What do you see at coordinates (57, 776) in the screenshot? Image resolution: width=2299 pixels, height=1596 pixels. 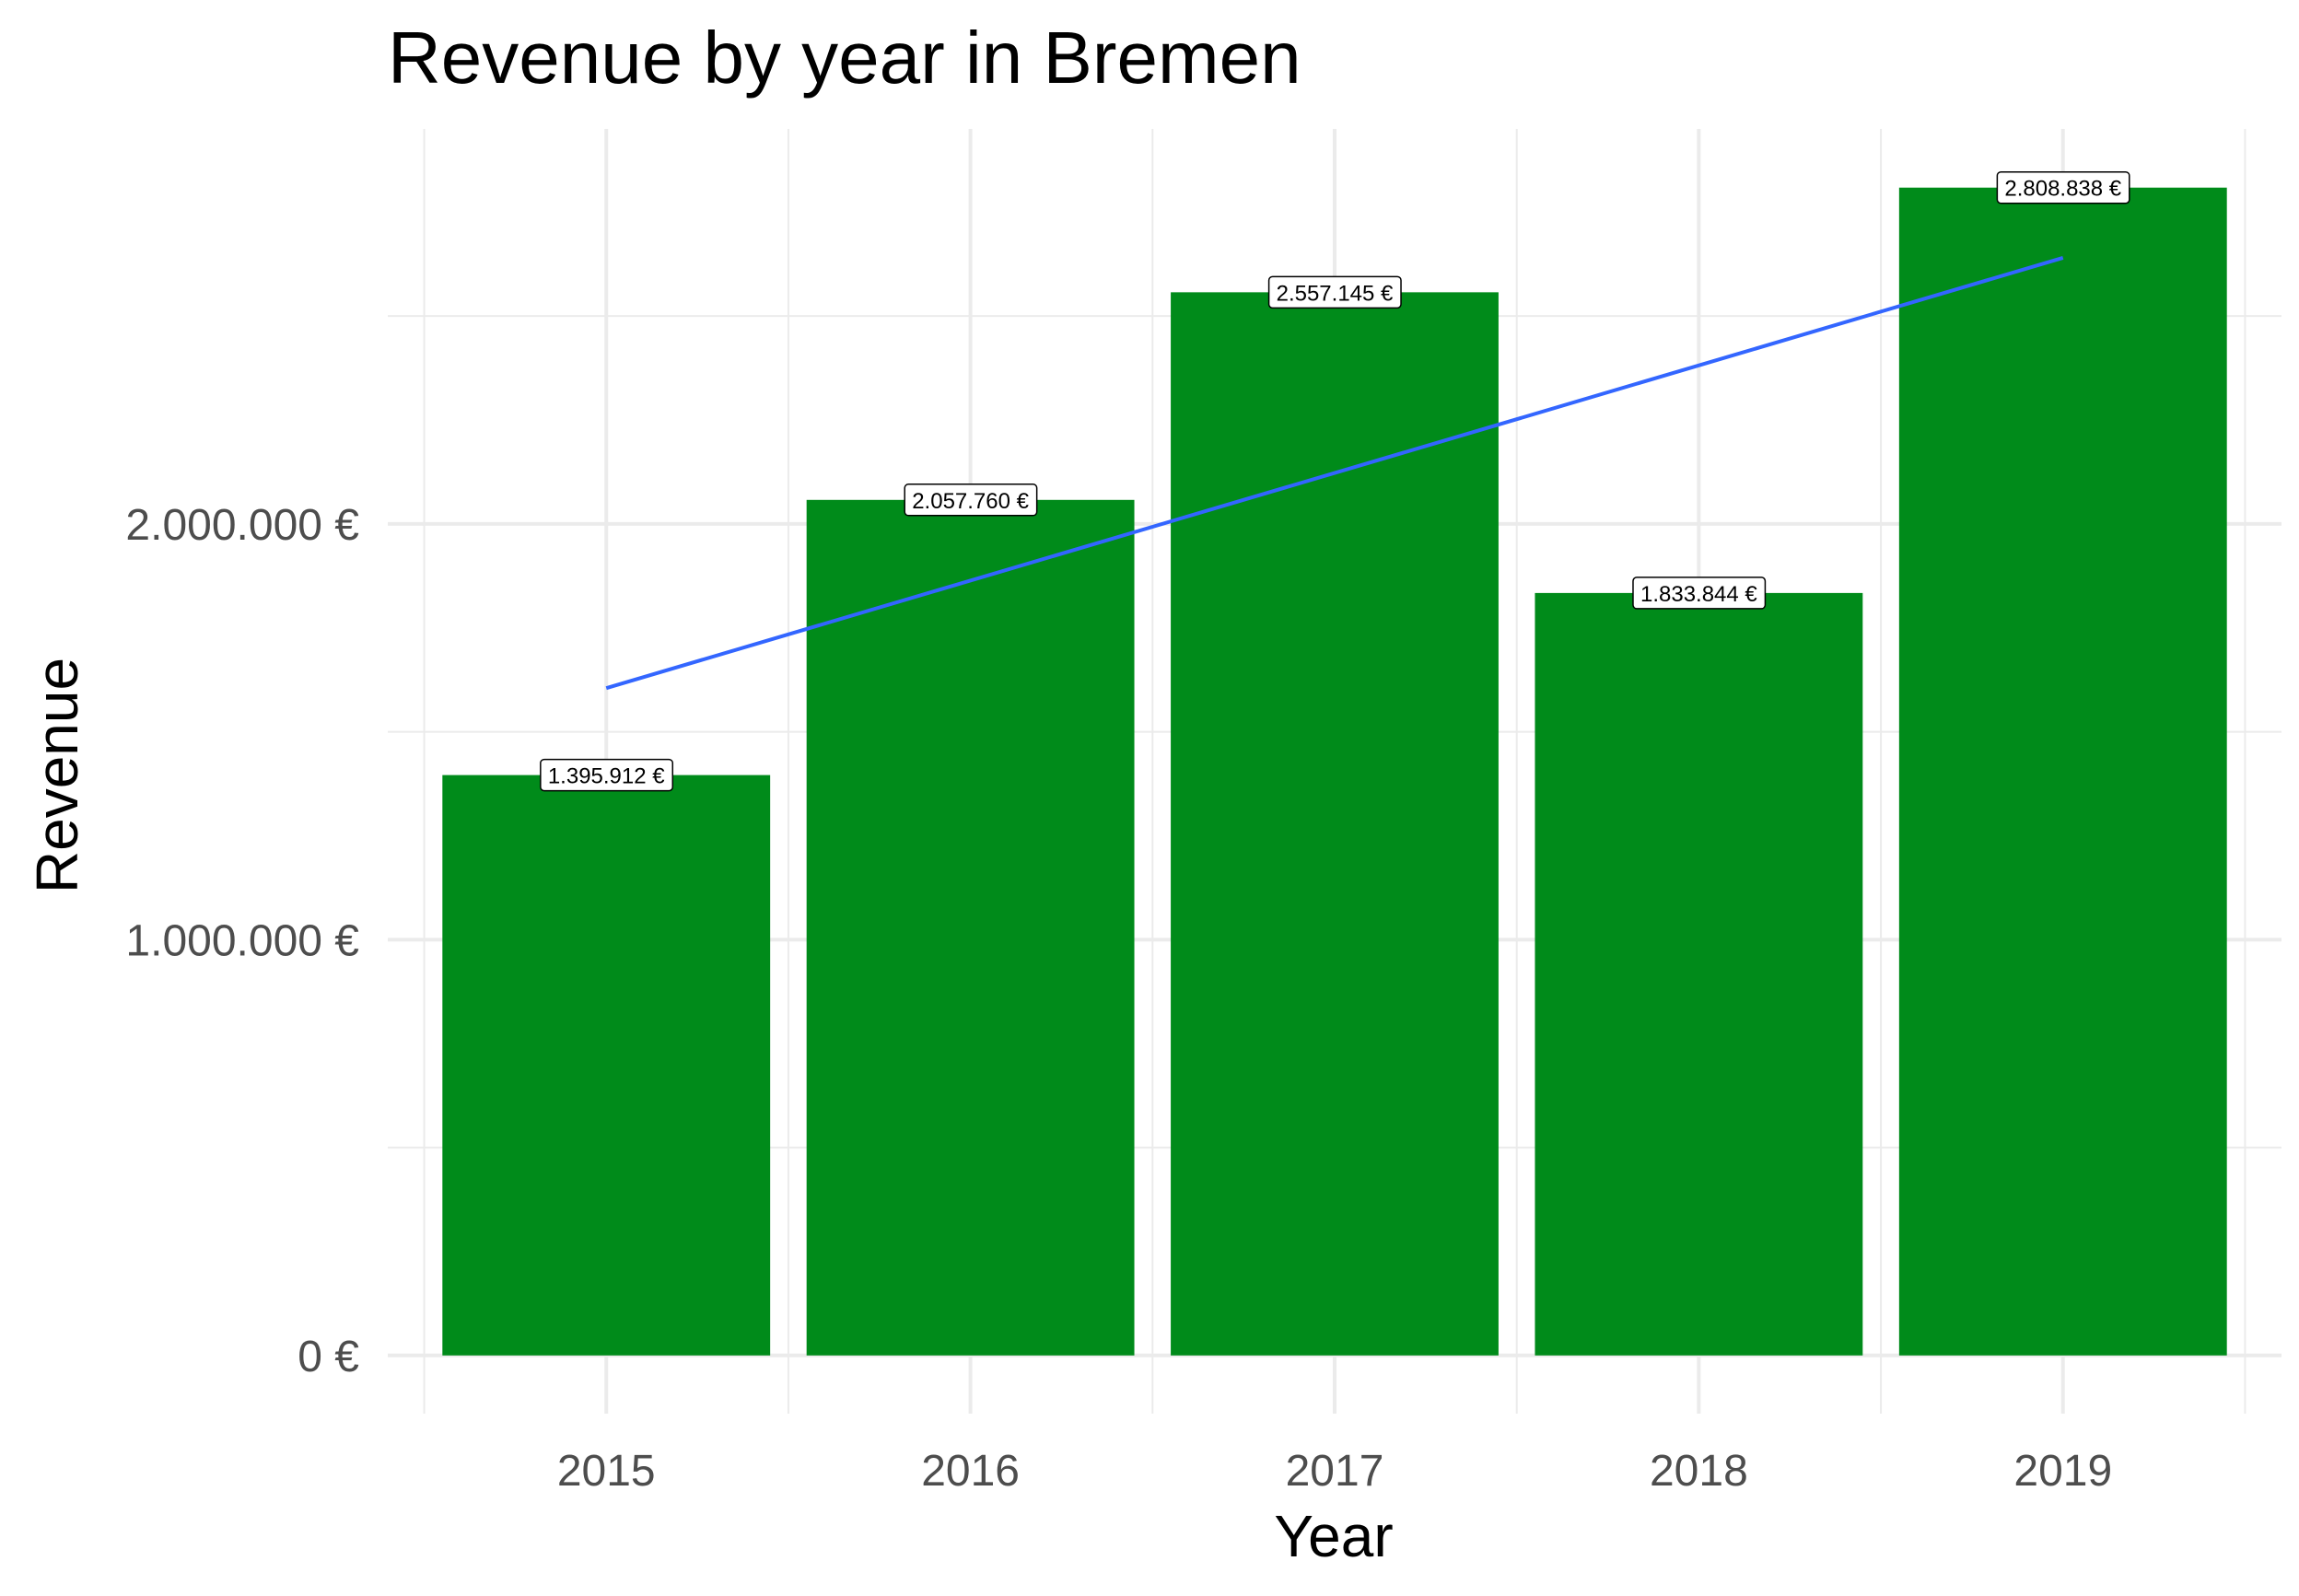 I see `y-axis-title: Revenue` at bounding box center [57, 776].